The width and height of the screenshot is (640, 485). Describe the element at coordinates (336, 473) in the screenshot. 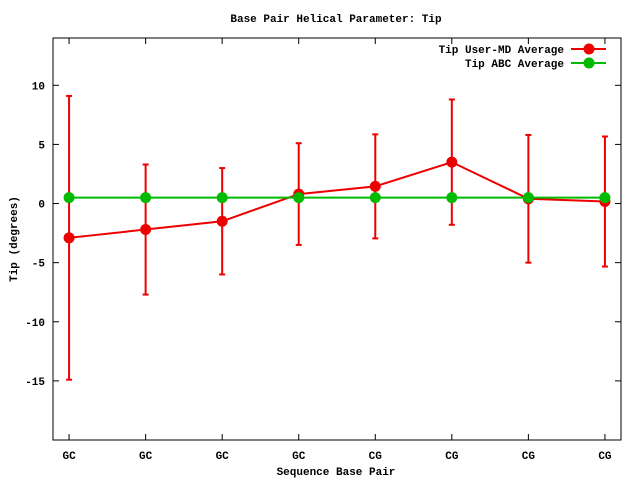

I see `x-axis-label: Sequence Base Pair` at that location.